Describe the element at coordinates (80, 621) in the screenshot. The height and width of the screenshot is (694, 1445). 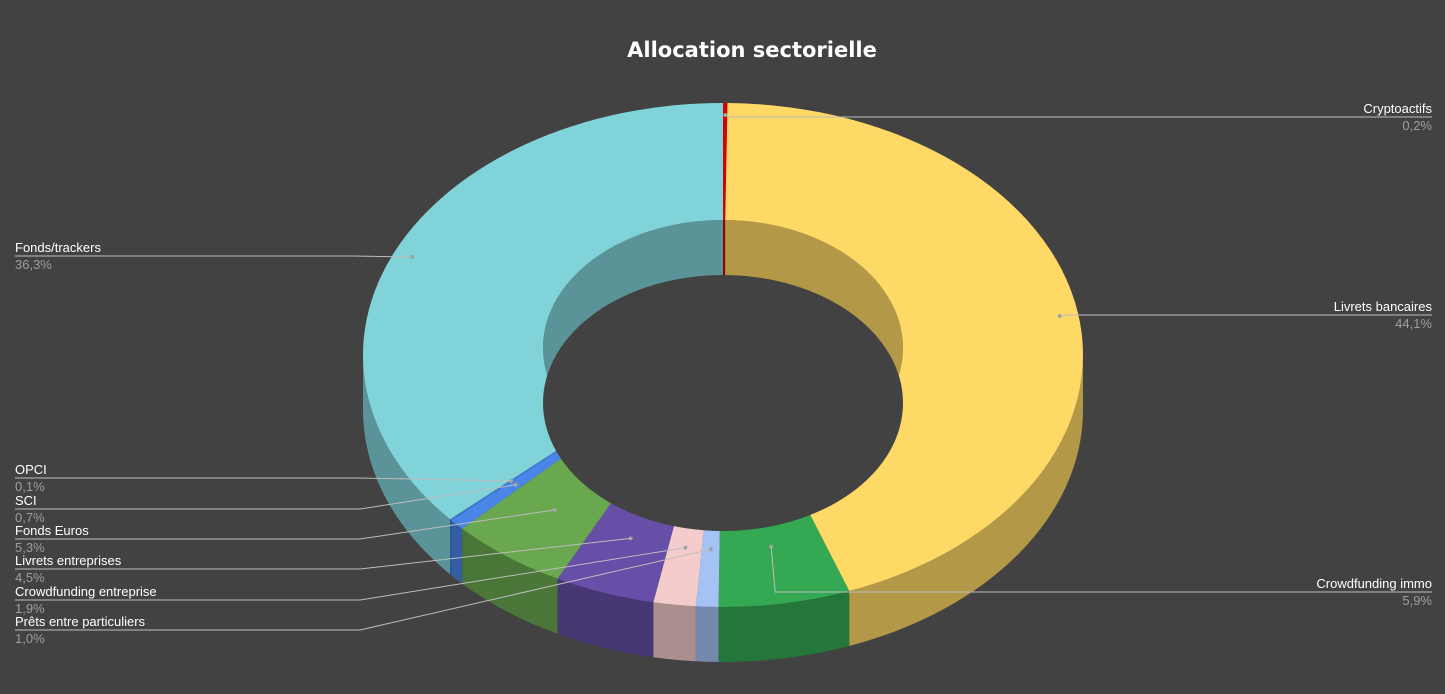
I see `label-name-prets-entre-particuliers: Prêts entre particuliers` at that location.